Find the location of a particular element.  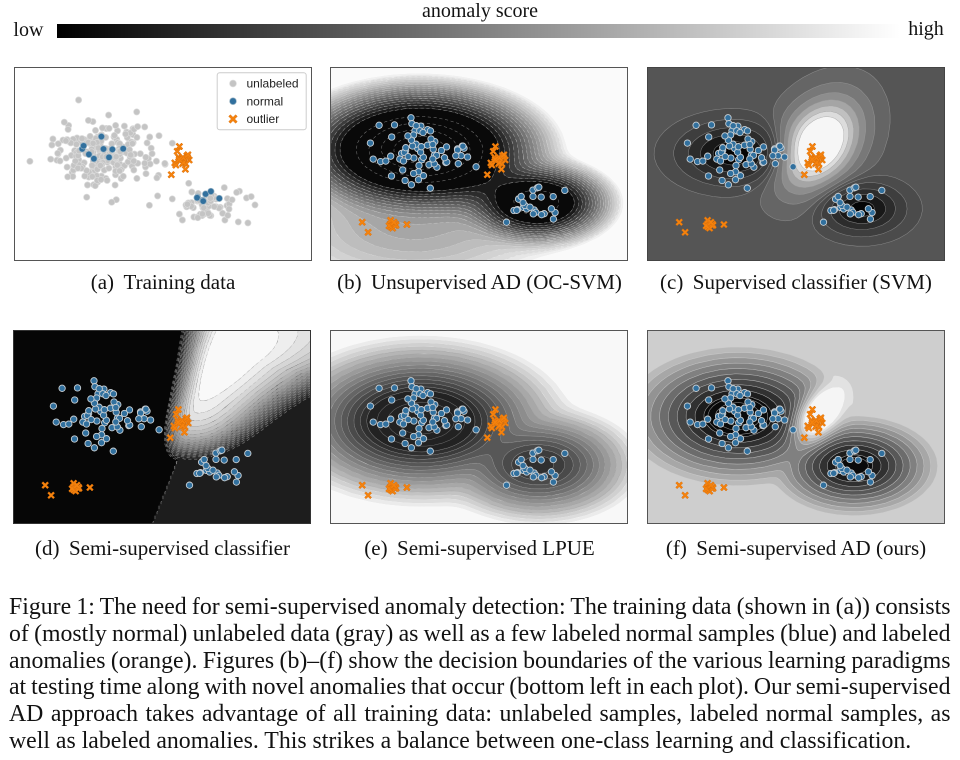

svg-text: outlier is located at coordinates (263, 119).